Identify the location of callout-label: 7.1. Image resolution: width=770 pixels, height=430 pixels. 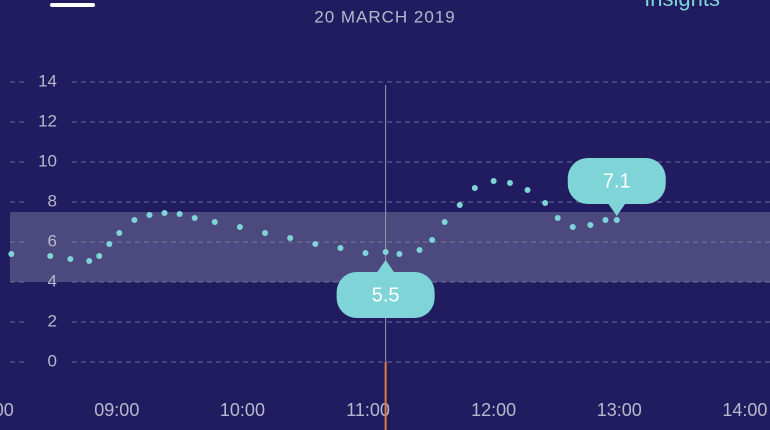
(617, 181).